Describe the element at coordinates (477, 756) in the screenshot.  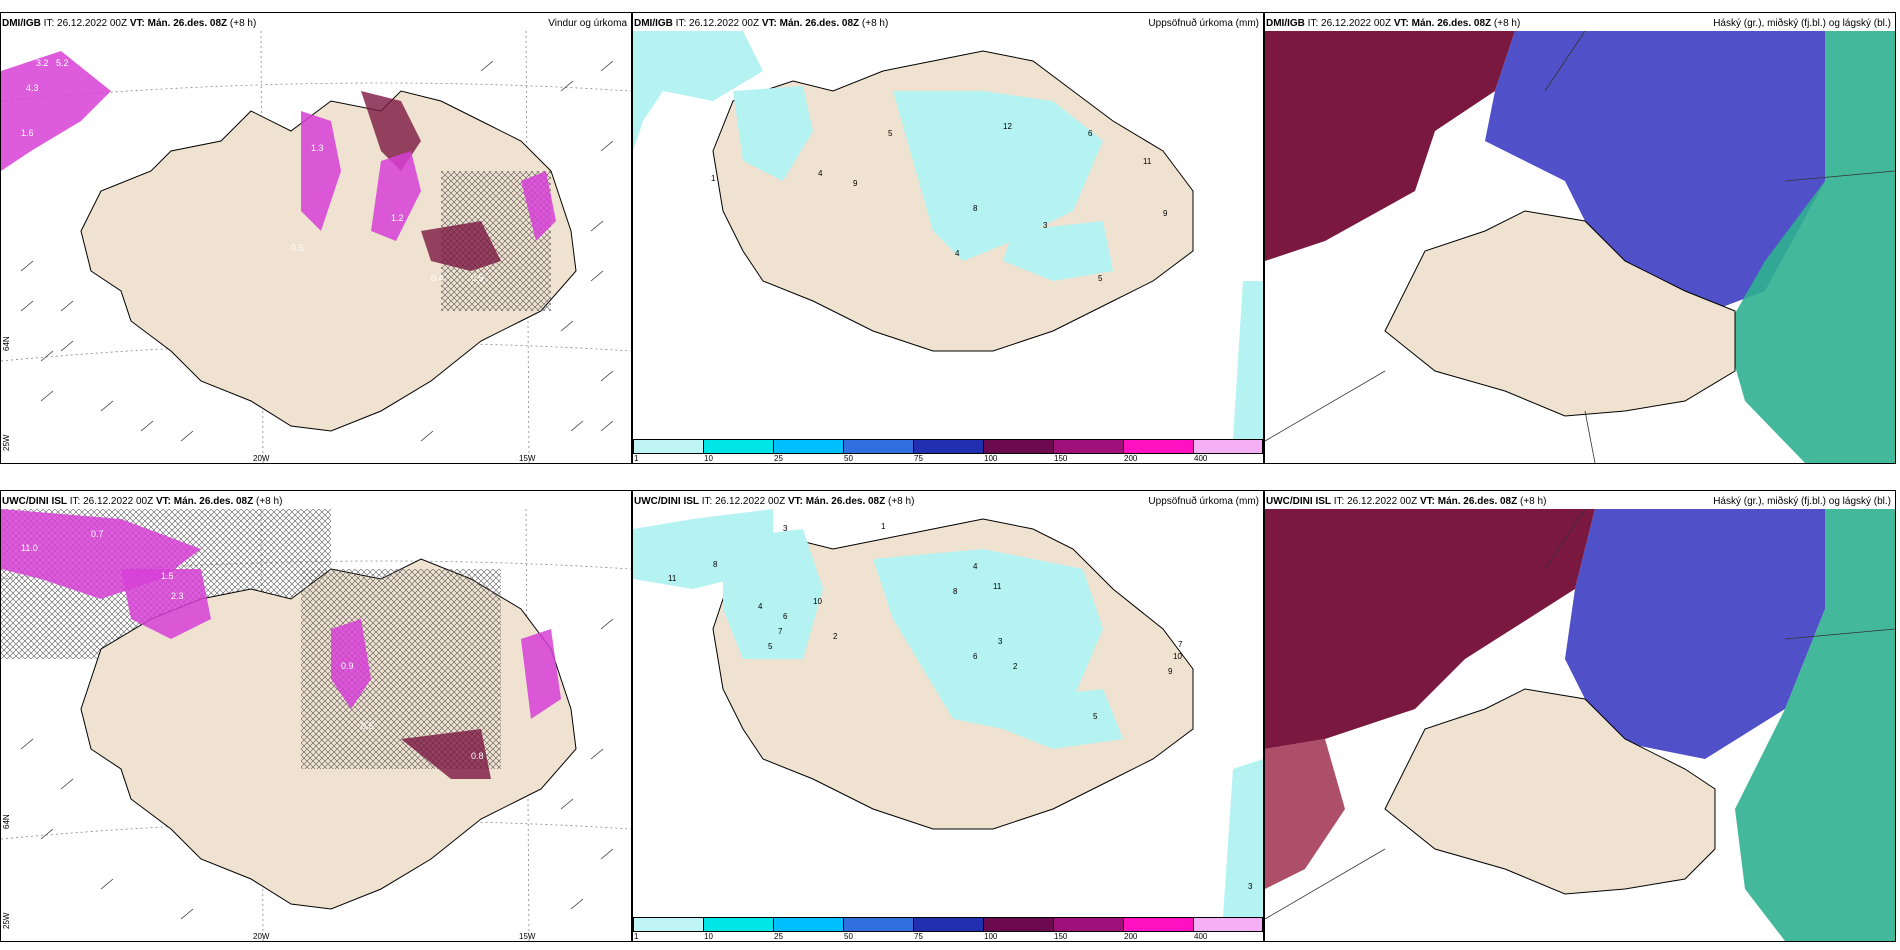
I see `wind-label: 0.8` at that location.